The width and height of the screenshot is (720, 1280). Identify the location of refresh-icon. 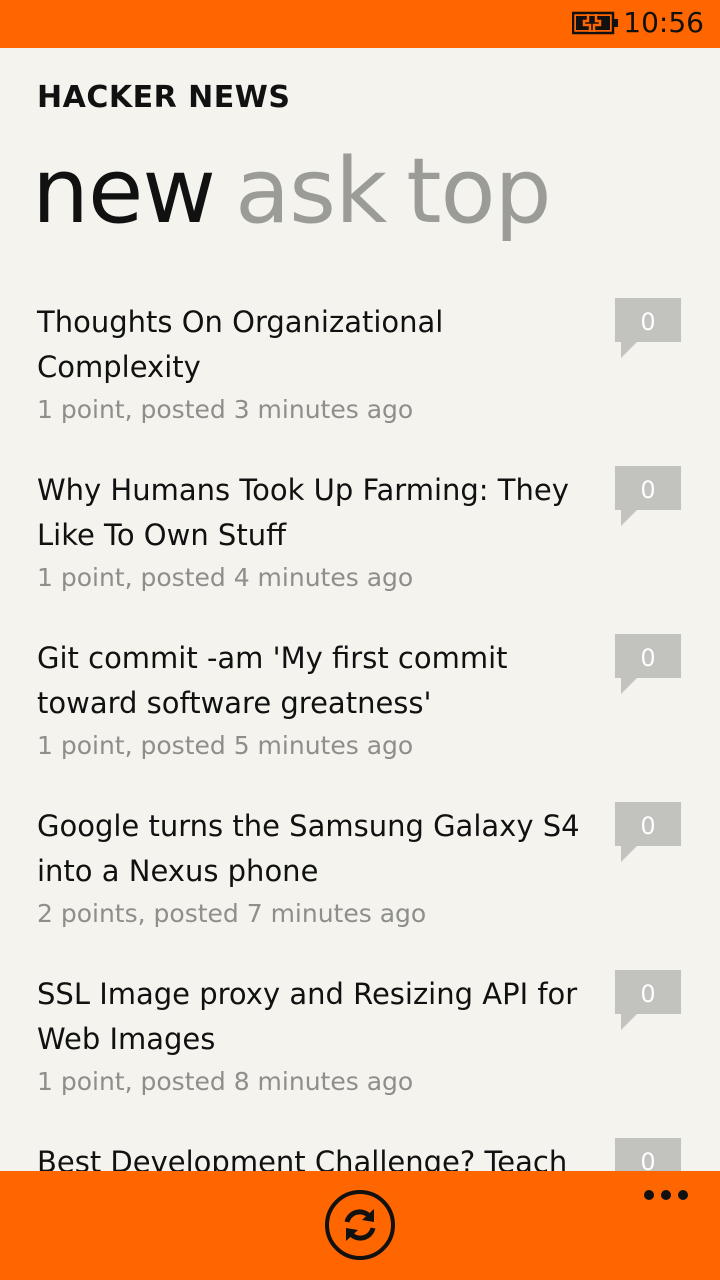
(360, 1225).